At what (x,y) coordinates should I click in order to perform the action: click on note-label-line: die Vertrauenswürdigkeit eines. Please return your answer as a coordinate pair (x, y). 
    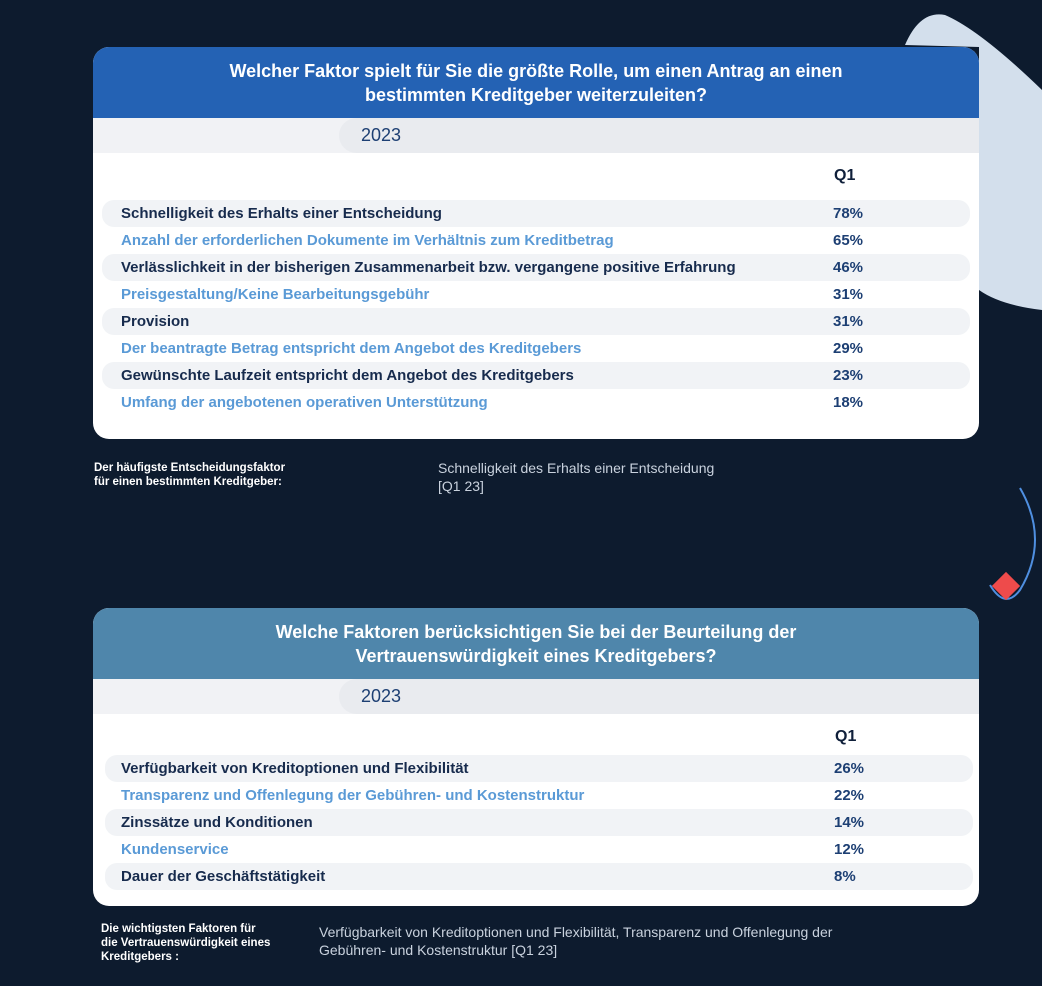
    Looking at the image, I should click on (186, 943).